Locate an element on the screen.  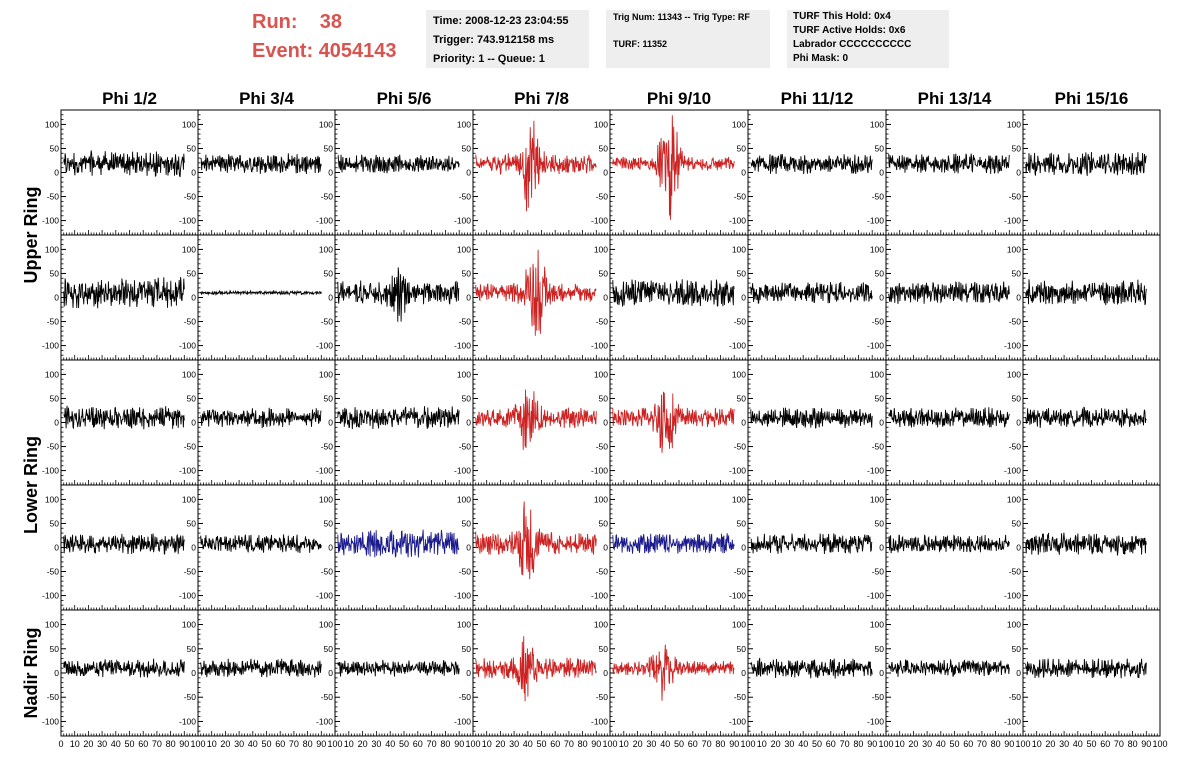
waveform-trace-r5-c5 is located at coordinates (673, 672).